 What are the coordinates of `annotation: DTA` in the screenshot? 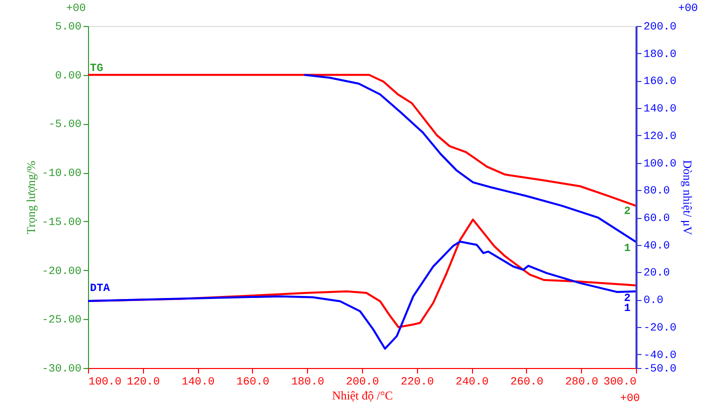 It's located at (100, 289).